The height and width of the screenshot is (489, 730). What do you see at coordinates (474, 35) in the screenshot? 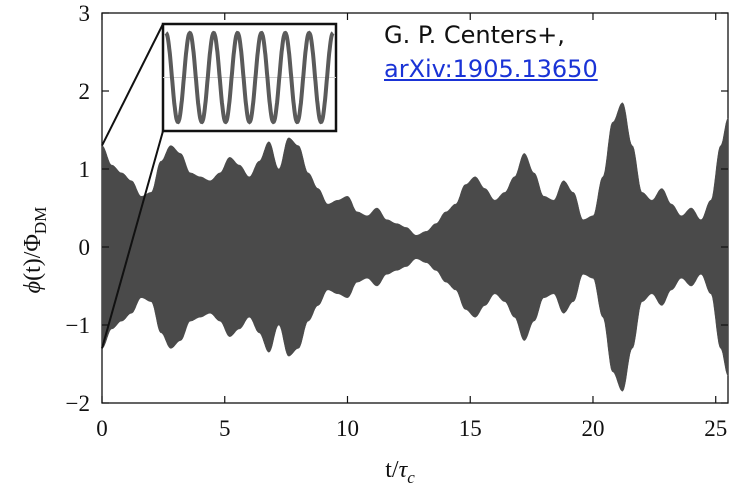
I see `citation-authors: G. P. Centers+,` at bounding box center [474, 35].